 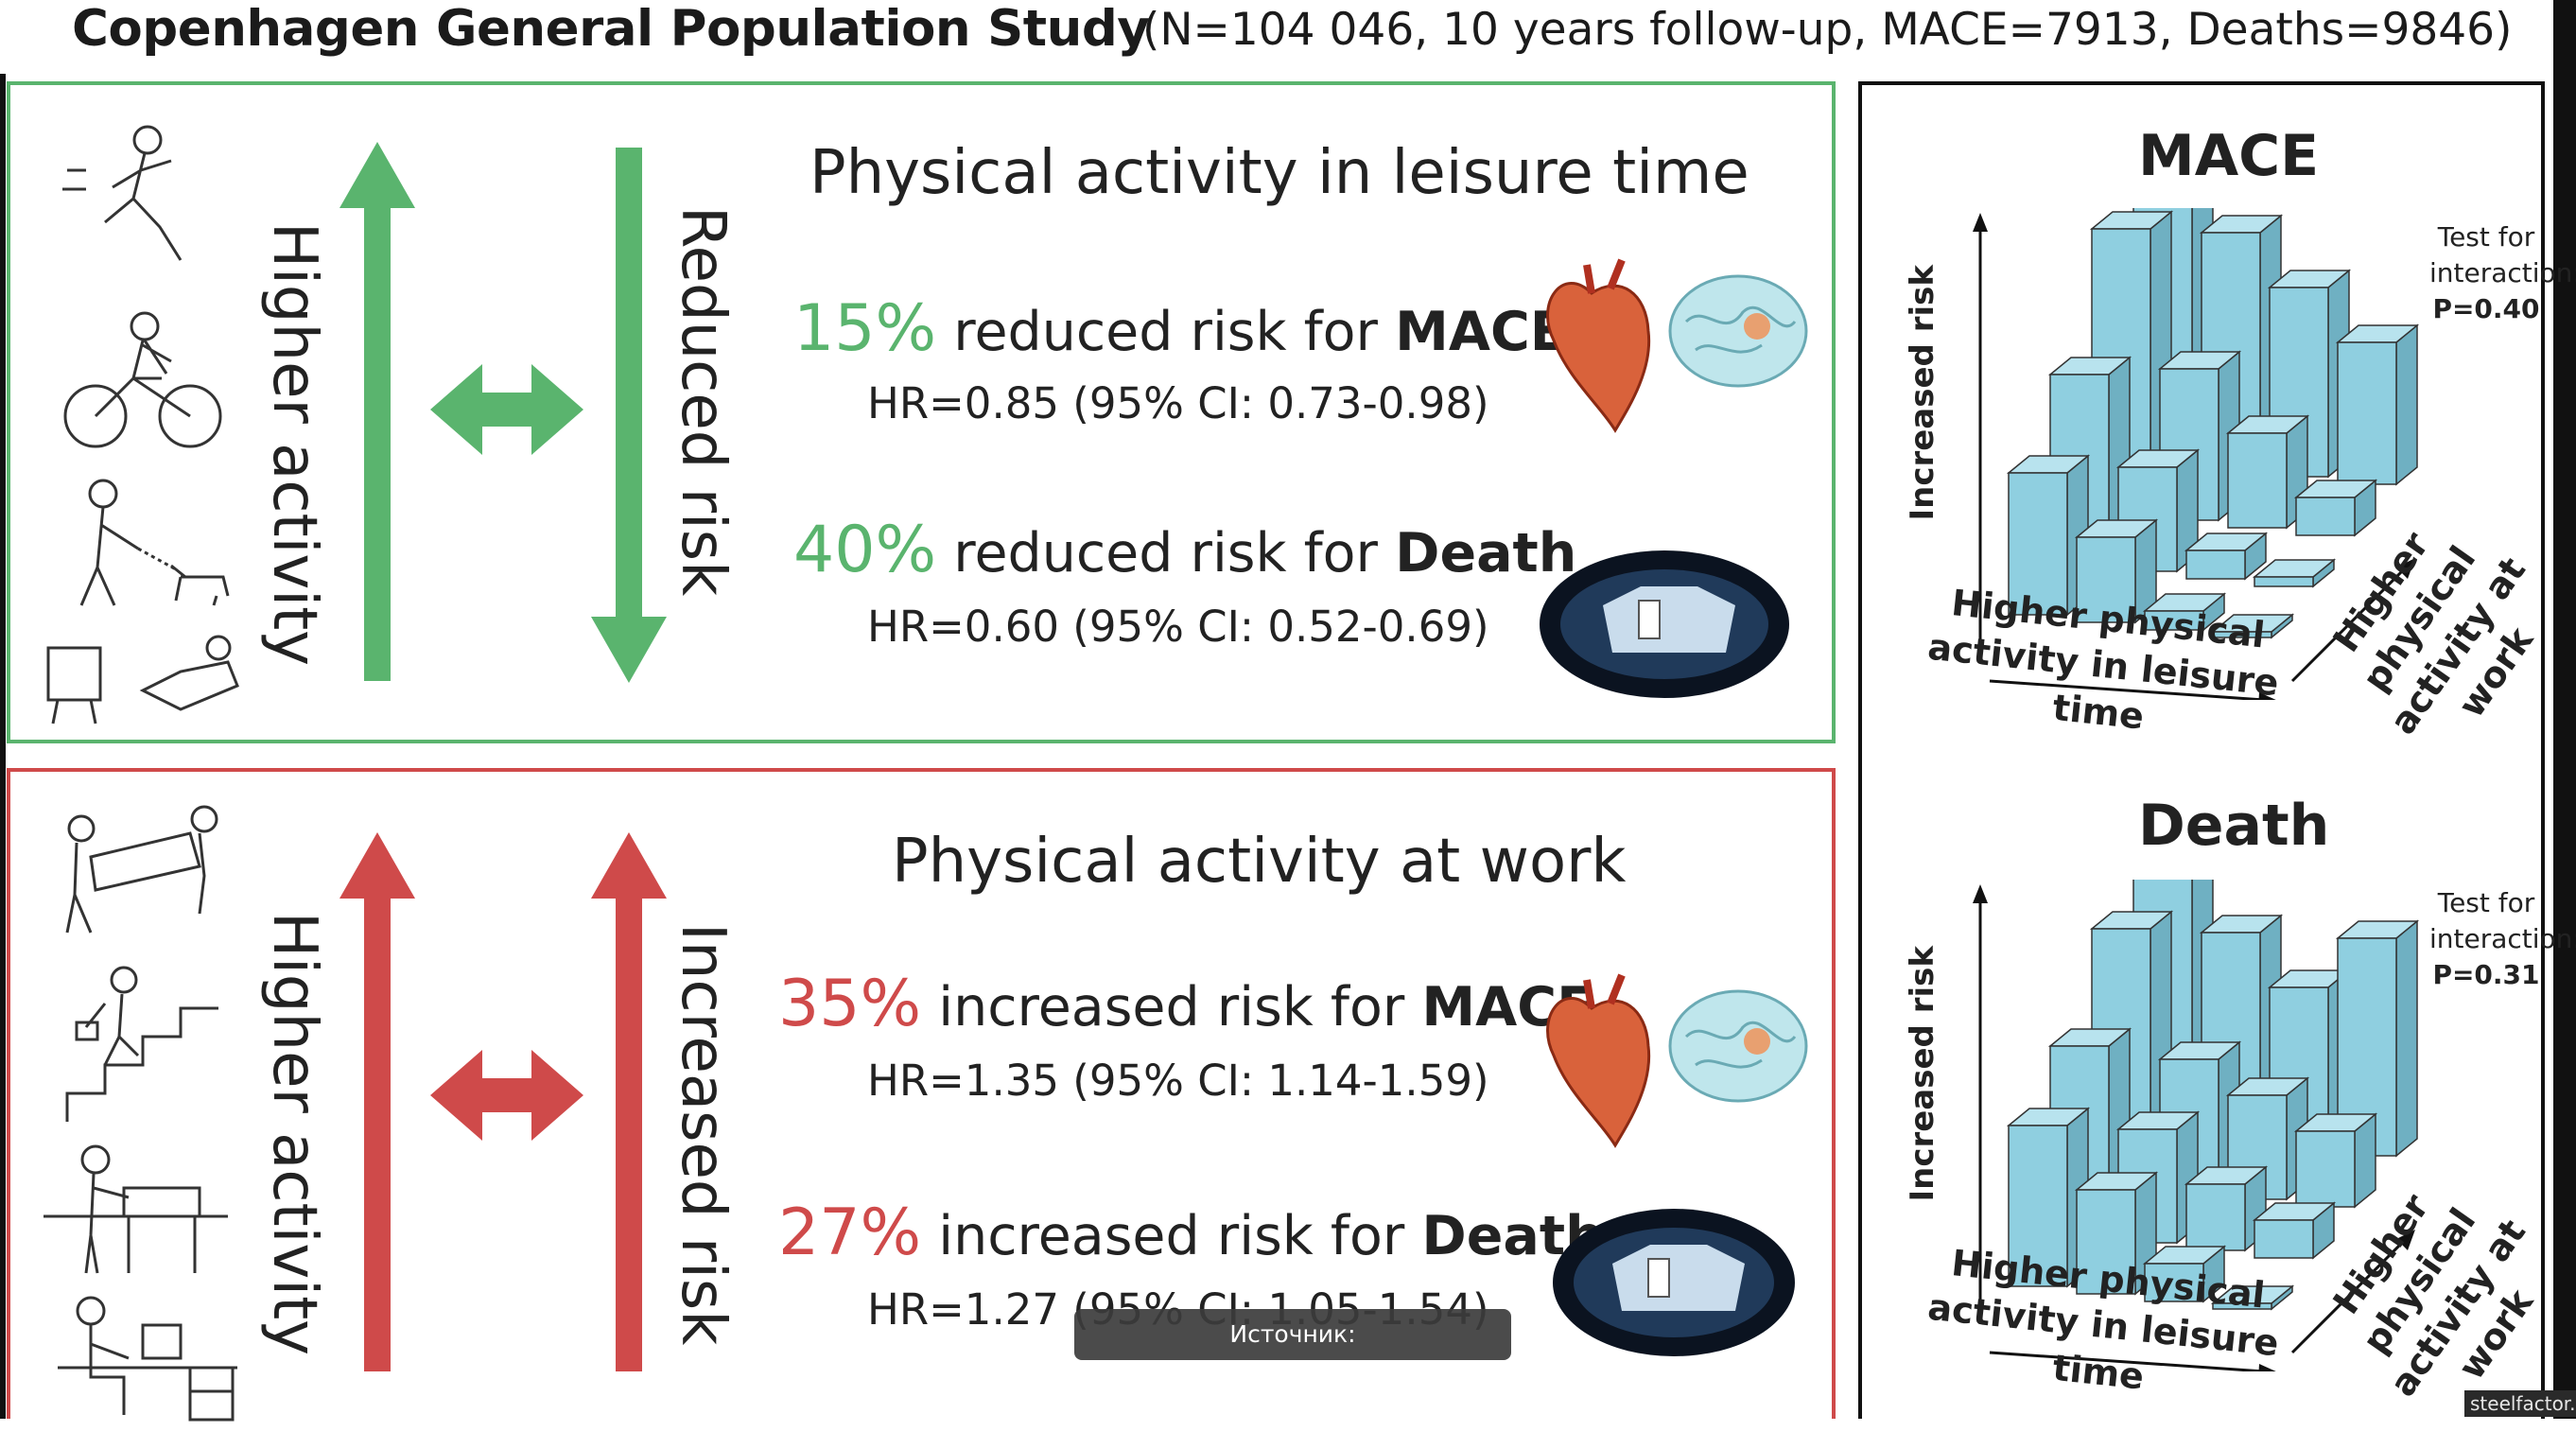 What do you see at coordinates (1178, 627) in the screenshot?
I see `leisure-death-hr: HR=0.60 (95% CI: 0.52-0.69)` at bounding box center [1178, 627].